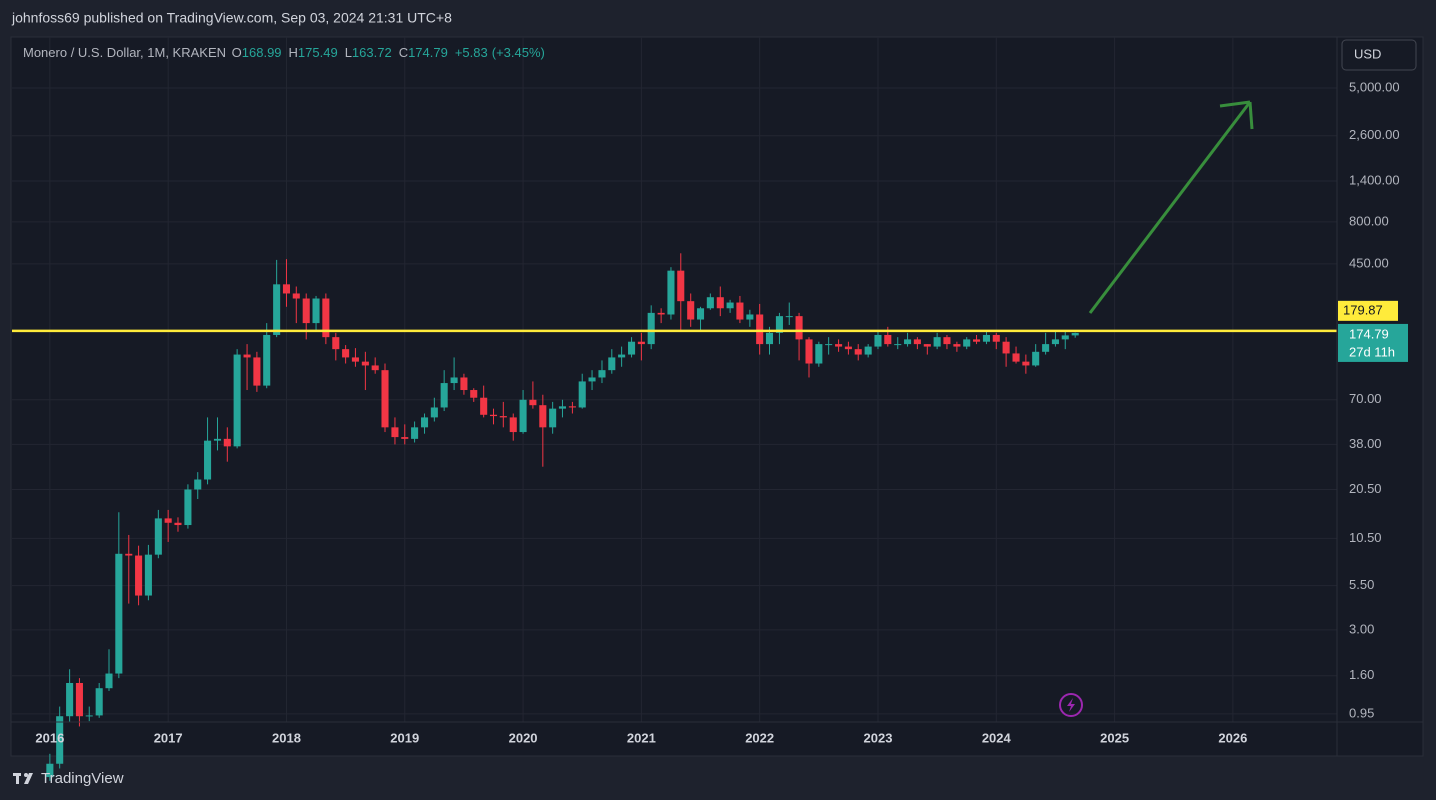 The width and height of the screenshot is (1436, 800). I want to click on x-tick-label: 2022, so click(759, 737).